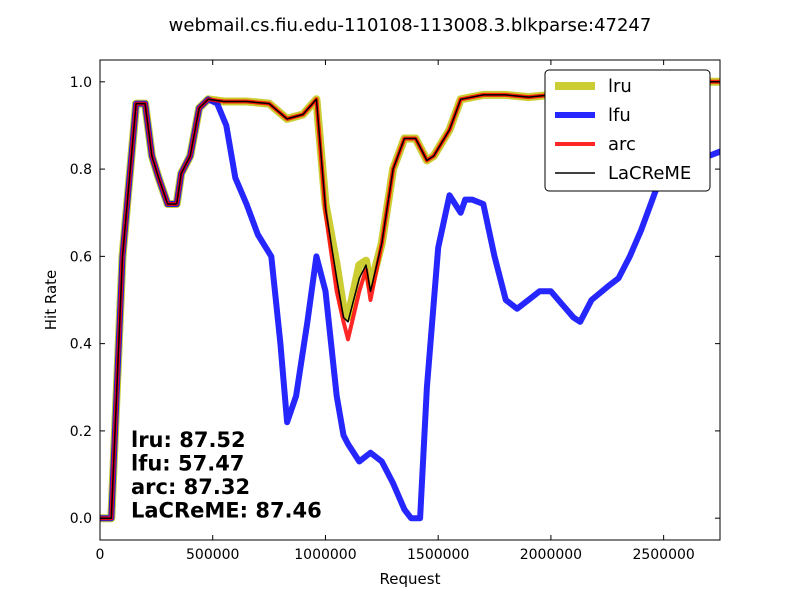 The height and width of the screenshot is (600, 800). What do you see at coordinates (188, 440) in the screenshot?
I see `summary-annotation: lru: 87.52` at bounding box center [188, 440].